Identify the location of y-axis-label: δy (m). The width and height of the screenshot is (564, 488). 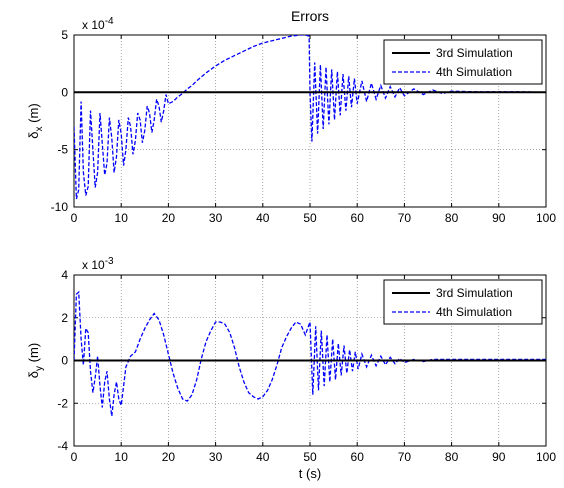
(35, 360).